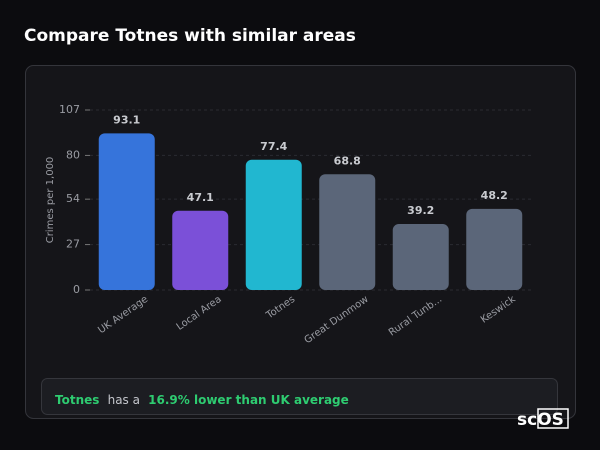 This screenshot has height=450, width=600. I want to click on y-tick-label: 54, so click(73, 198).